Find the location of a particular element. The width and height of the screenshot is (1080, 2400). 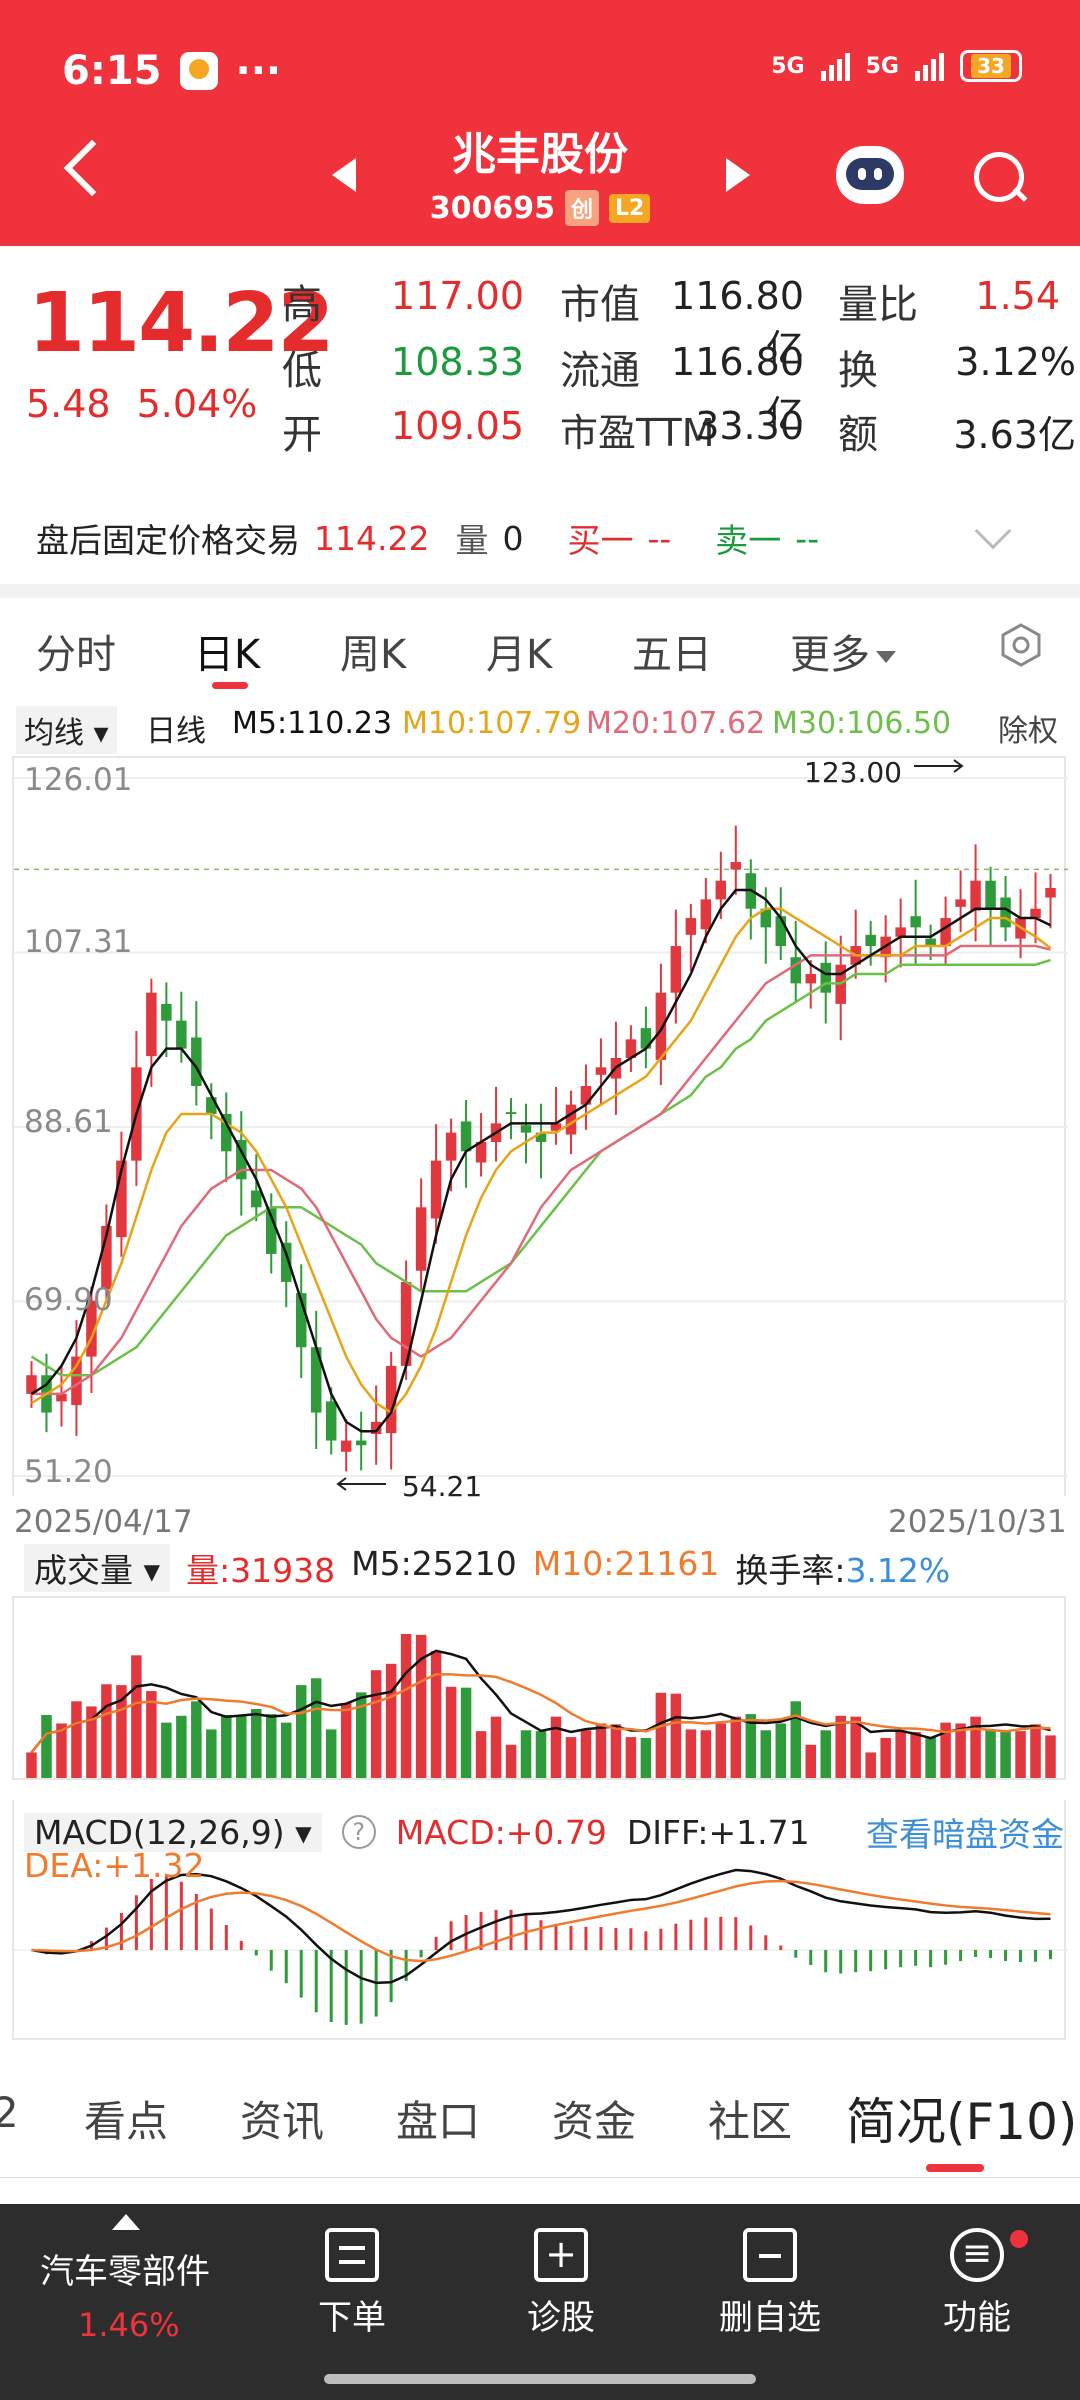

tab-order-book: 盘口 is located at coordinates (438, 2121).